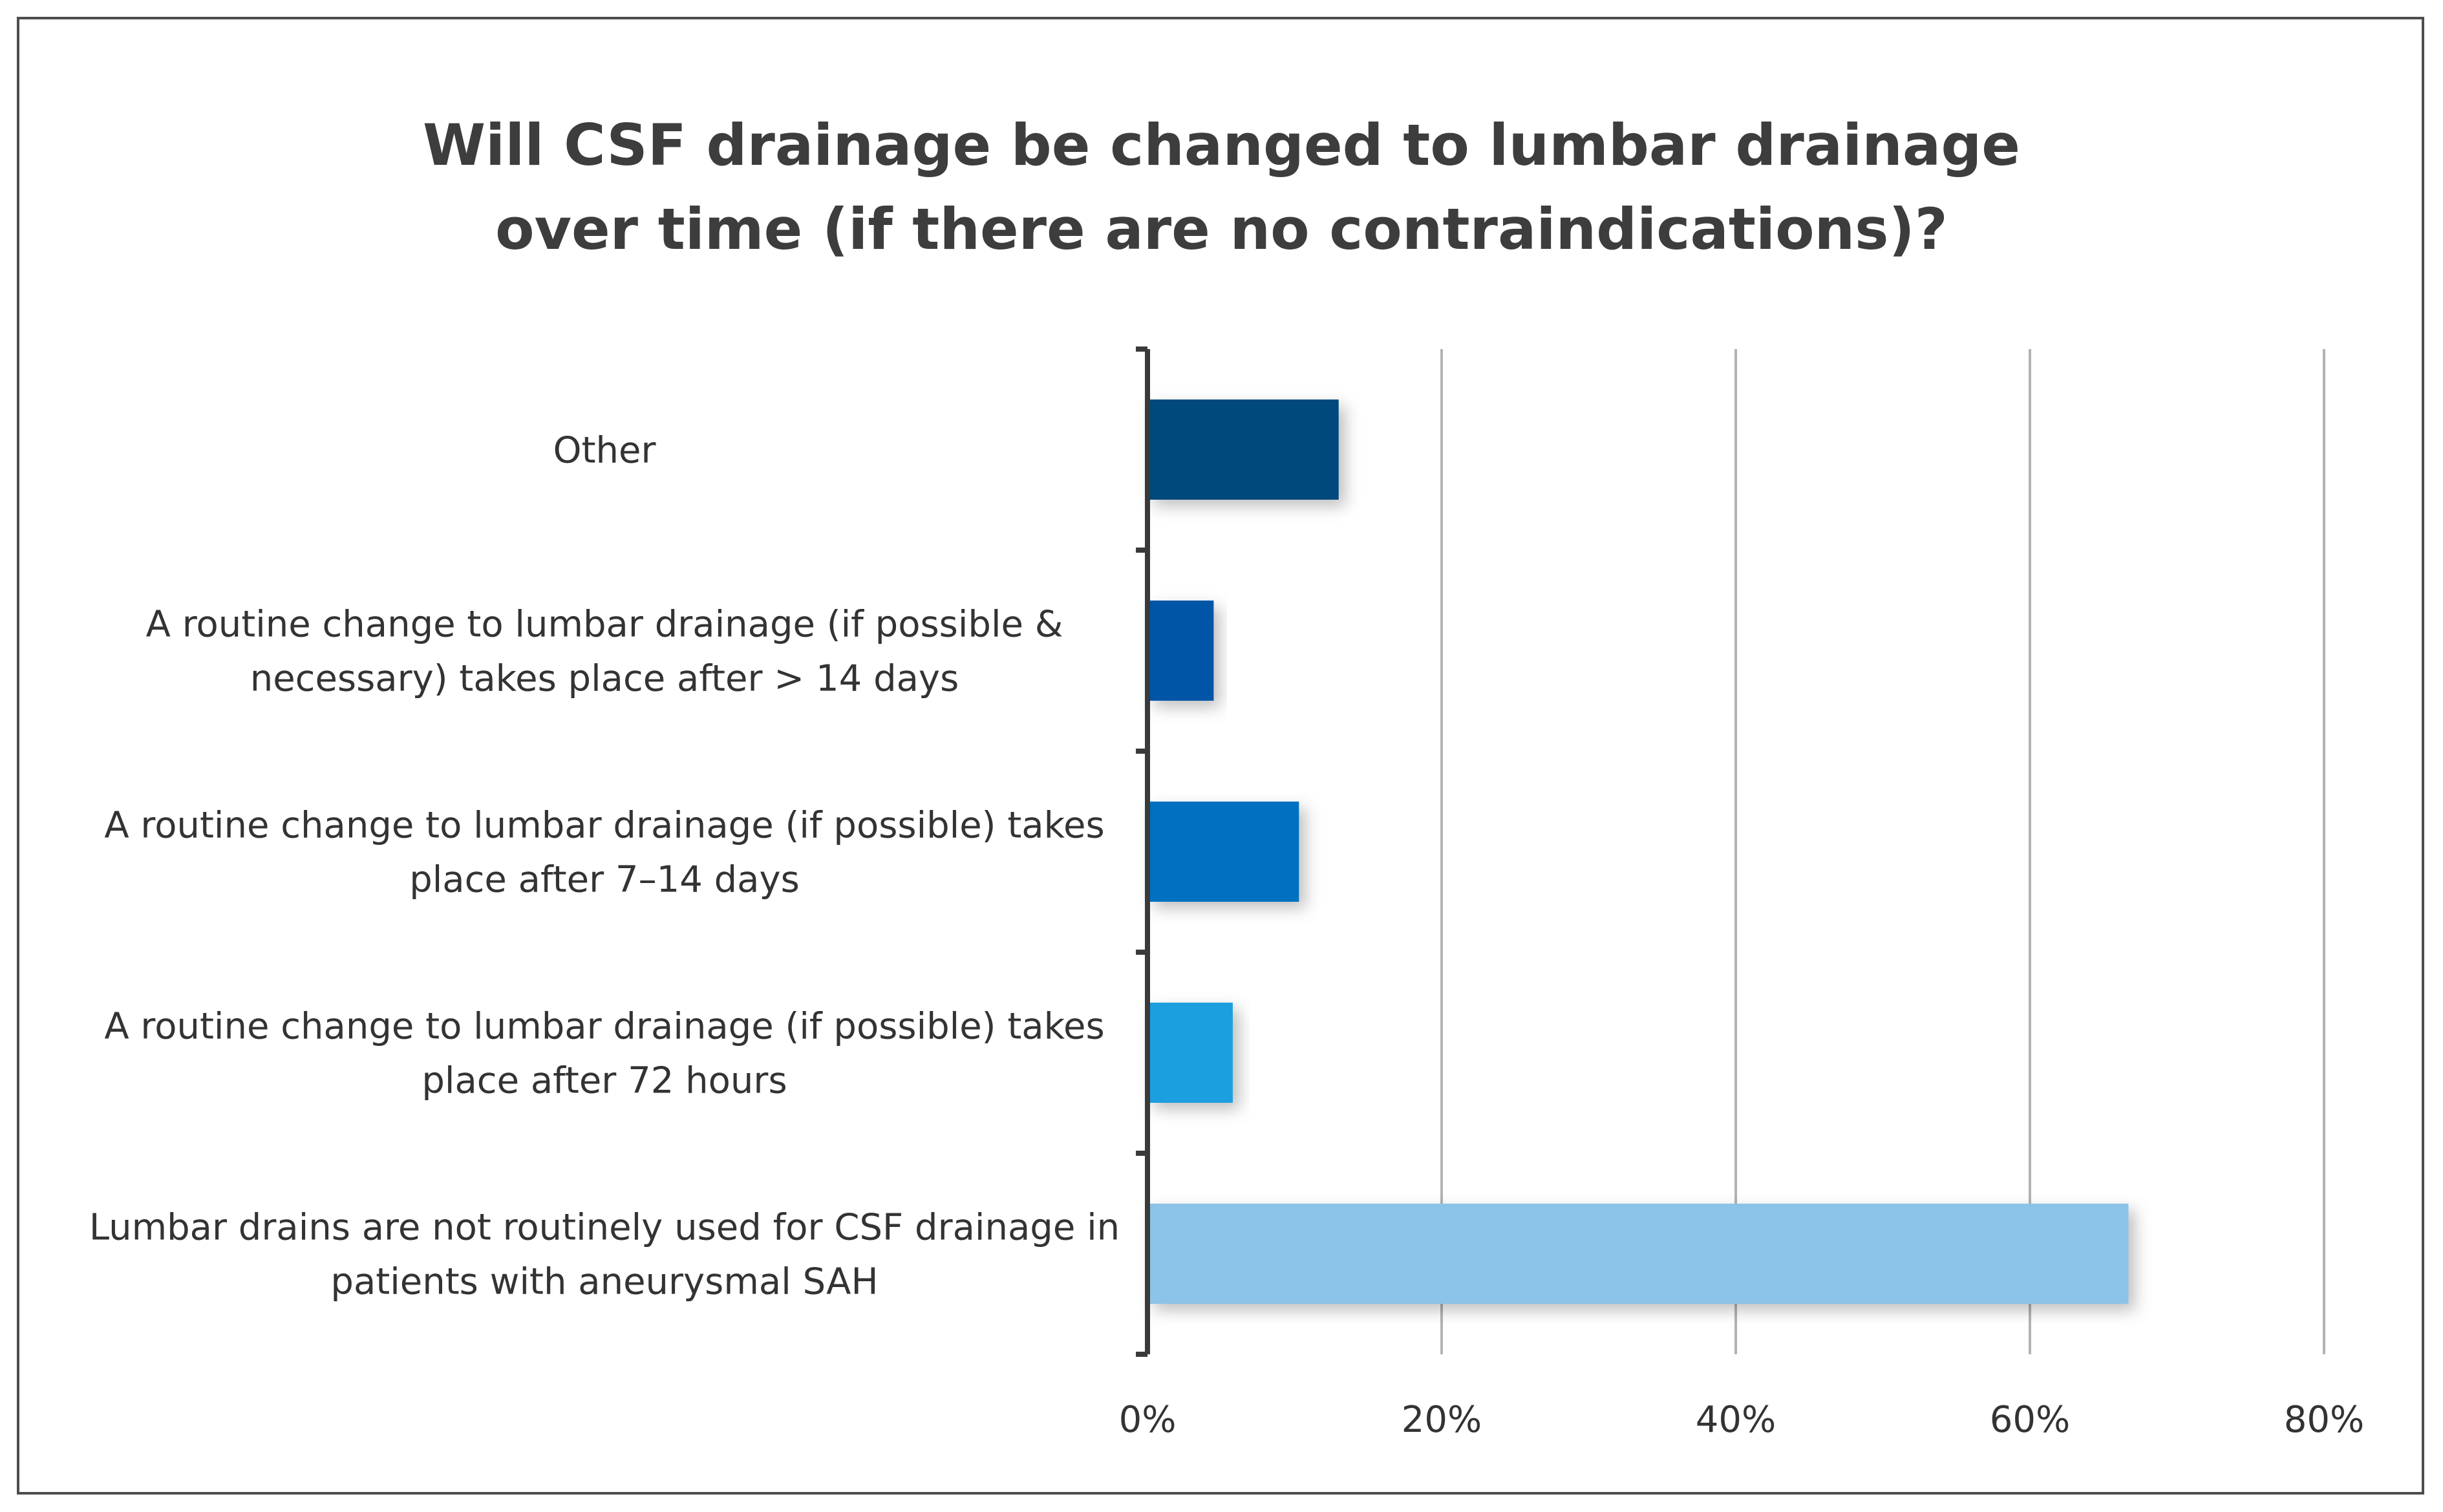 The image size is (2443, 1512). What do you see at coordinates (2030, 1420) in the screenshot?
I see `x-tick-label-60: 60%` at bounding box center [2030, 1420].